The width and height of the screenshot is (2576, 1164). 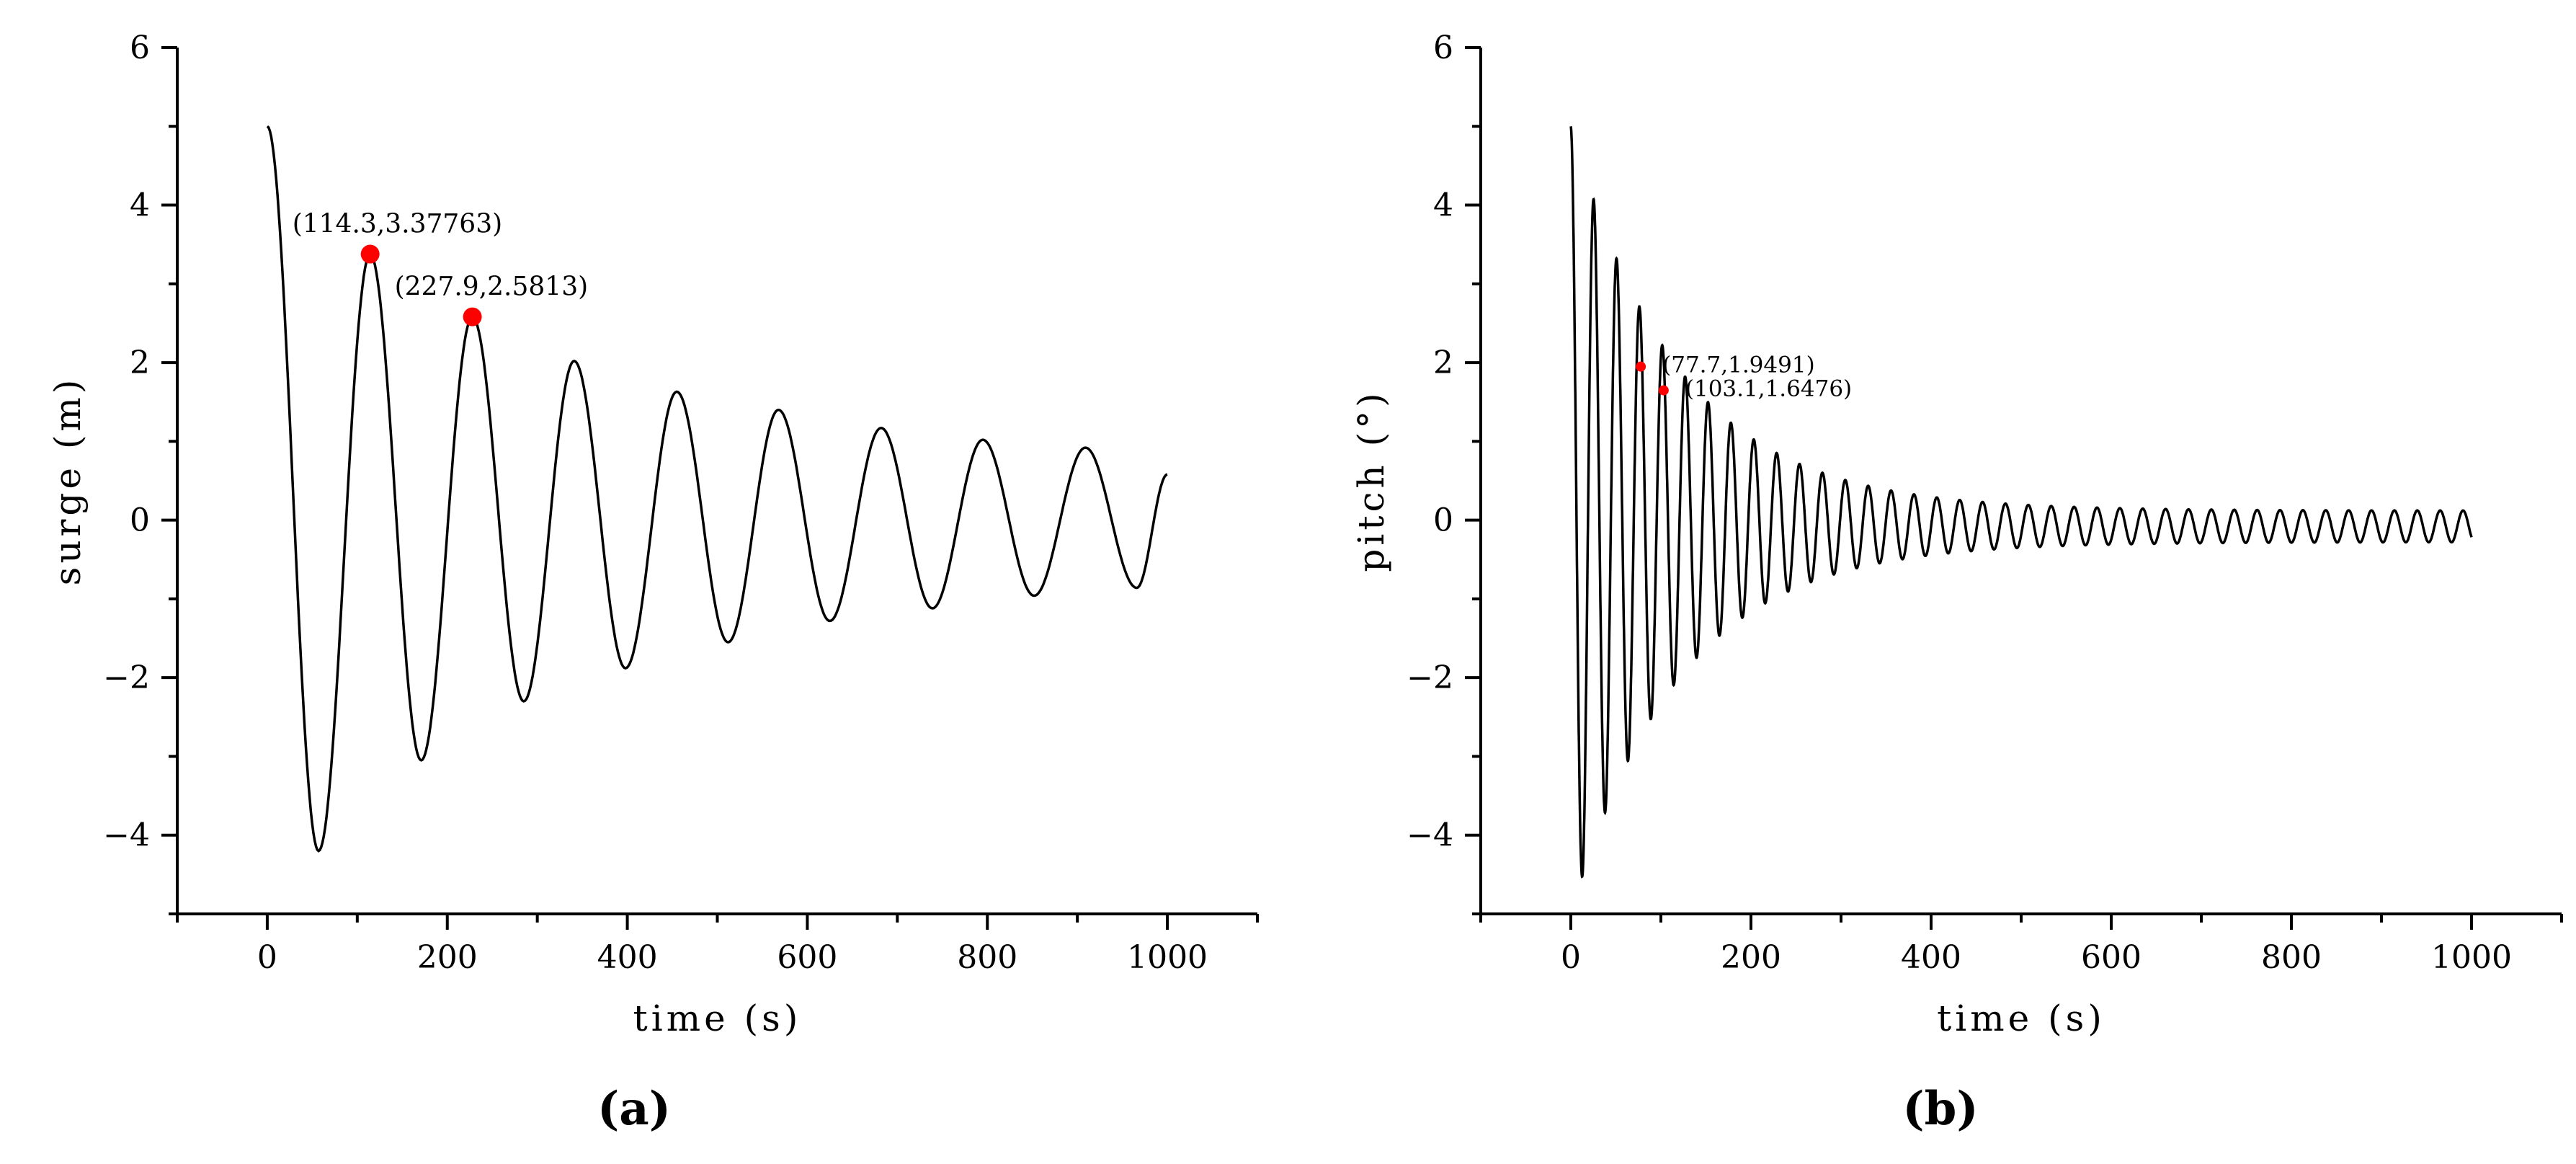 What do you see at coordinates (68, 481) in the screenshot?
I see `y-axis-title: surge (m)` at bounding box center [68, 481].